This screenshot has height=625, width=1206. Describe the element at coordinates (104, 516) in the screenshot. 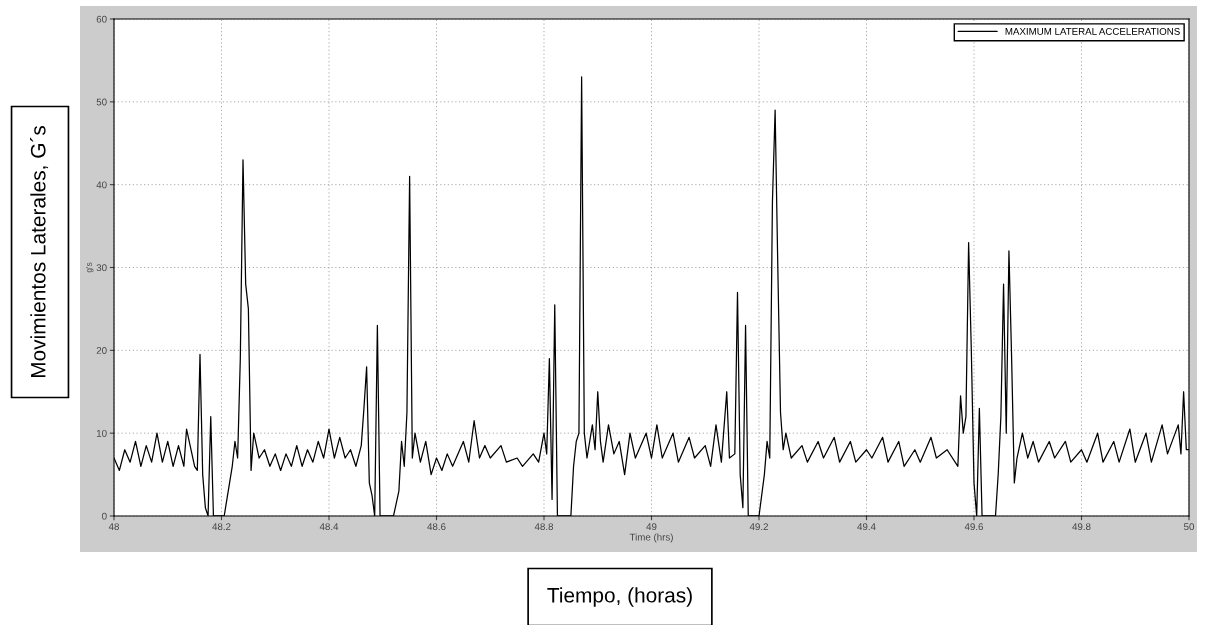

I see `y-tick-label: 0` at that location.